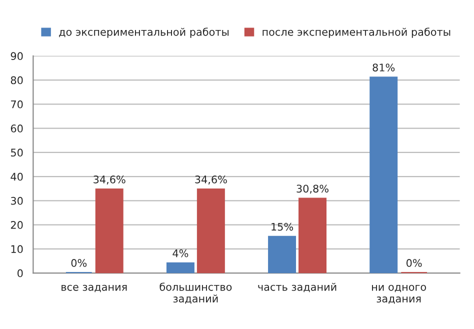 The height and width of the screenshot is (329, 474). I want to click on x-tick-label: ни одного задания, so click(399, 294).